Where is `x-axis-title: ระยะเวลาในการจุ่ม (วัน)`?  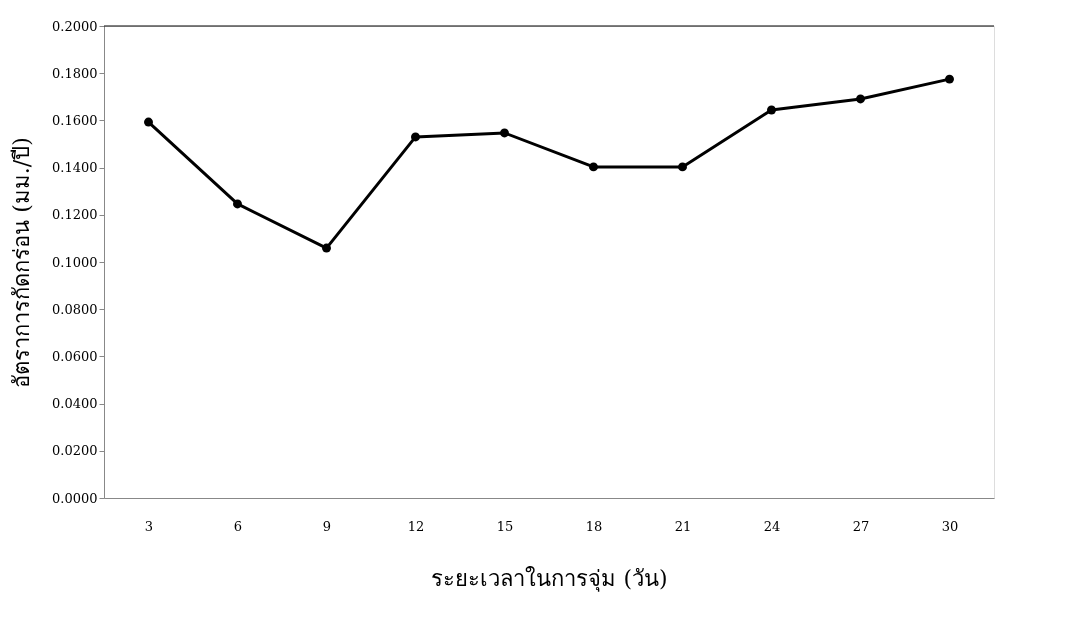
x-axis-title: ระยะเวลาในการจุ่ม (วัน) is located at coordinates (549, 578).